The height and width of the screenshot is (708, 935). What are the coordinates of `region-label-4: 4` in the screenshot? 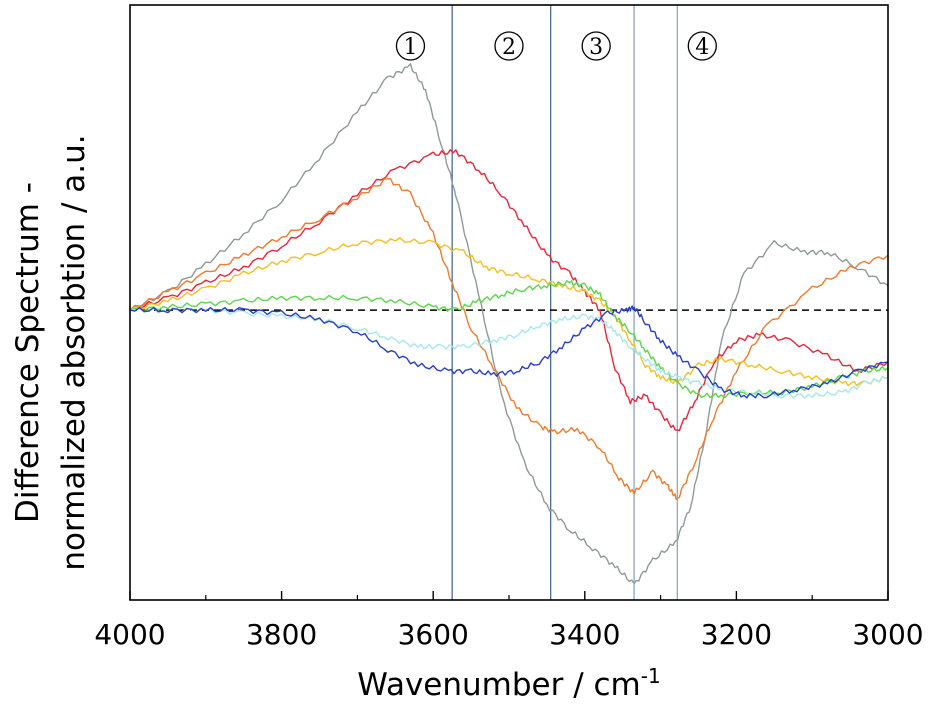 It's located at (702, 46).